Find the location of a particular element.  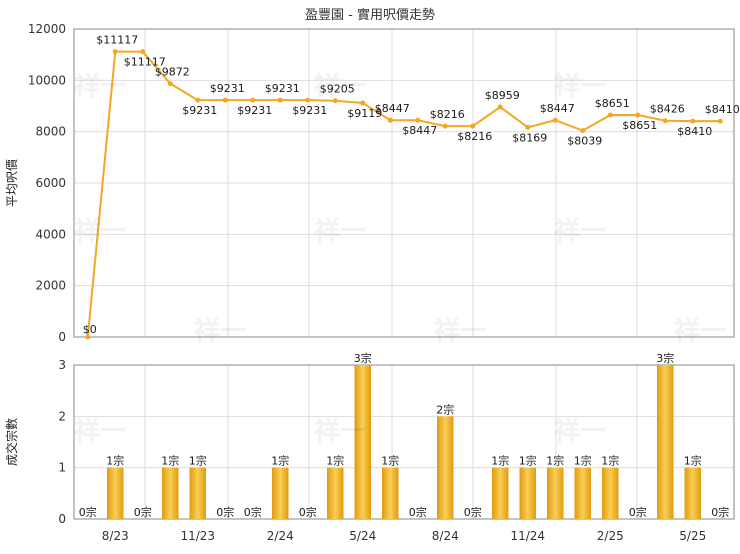

x-tick-label: 11/23 is located at coordinates (197, 536).